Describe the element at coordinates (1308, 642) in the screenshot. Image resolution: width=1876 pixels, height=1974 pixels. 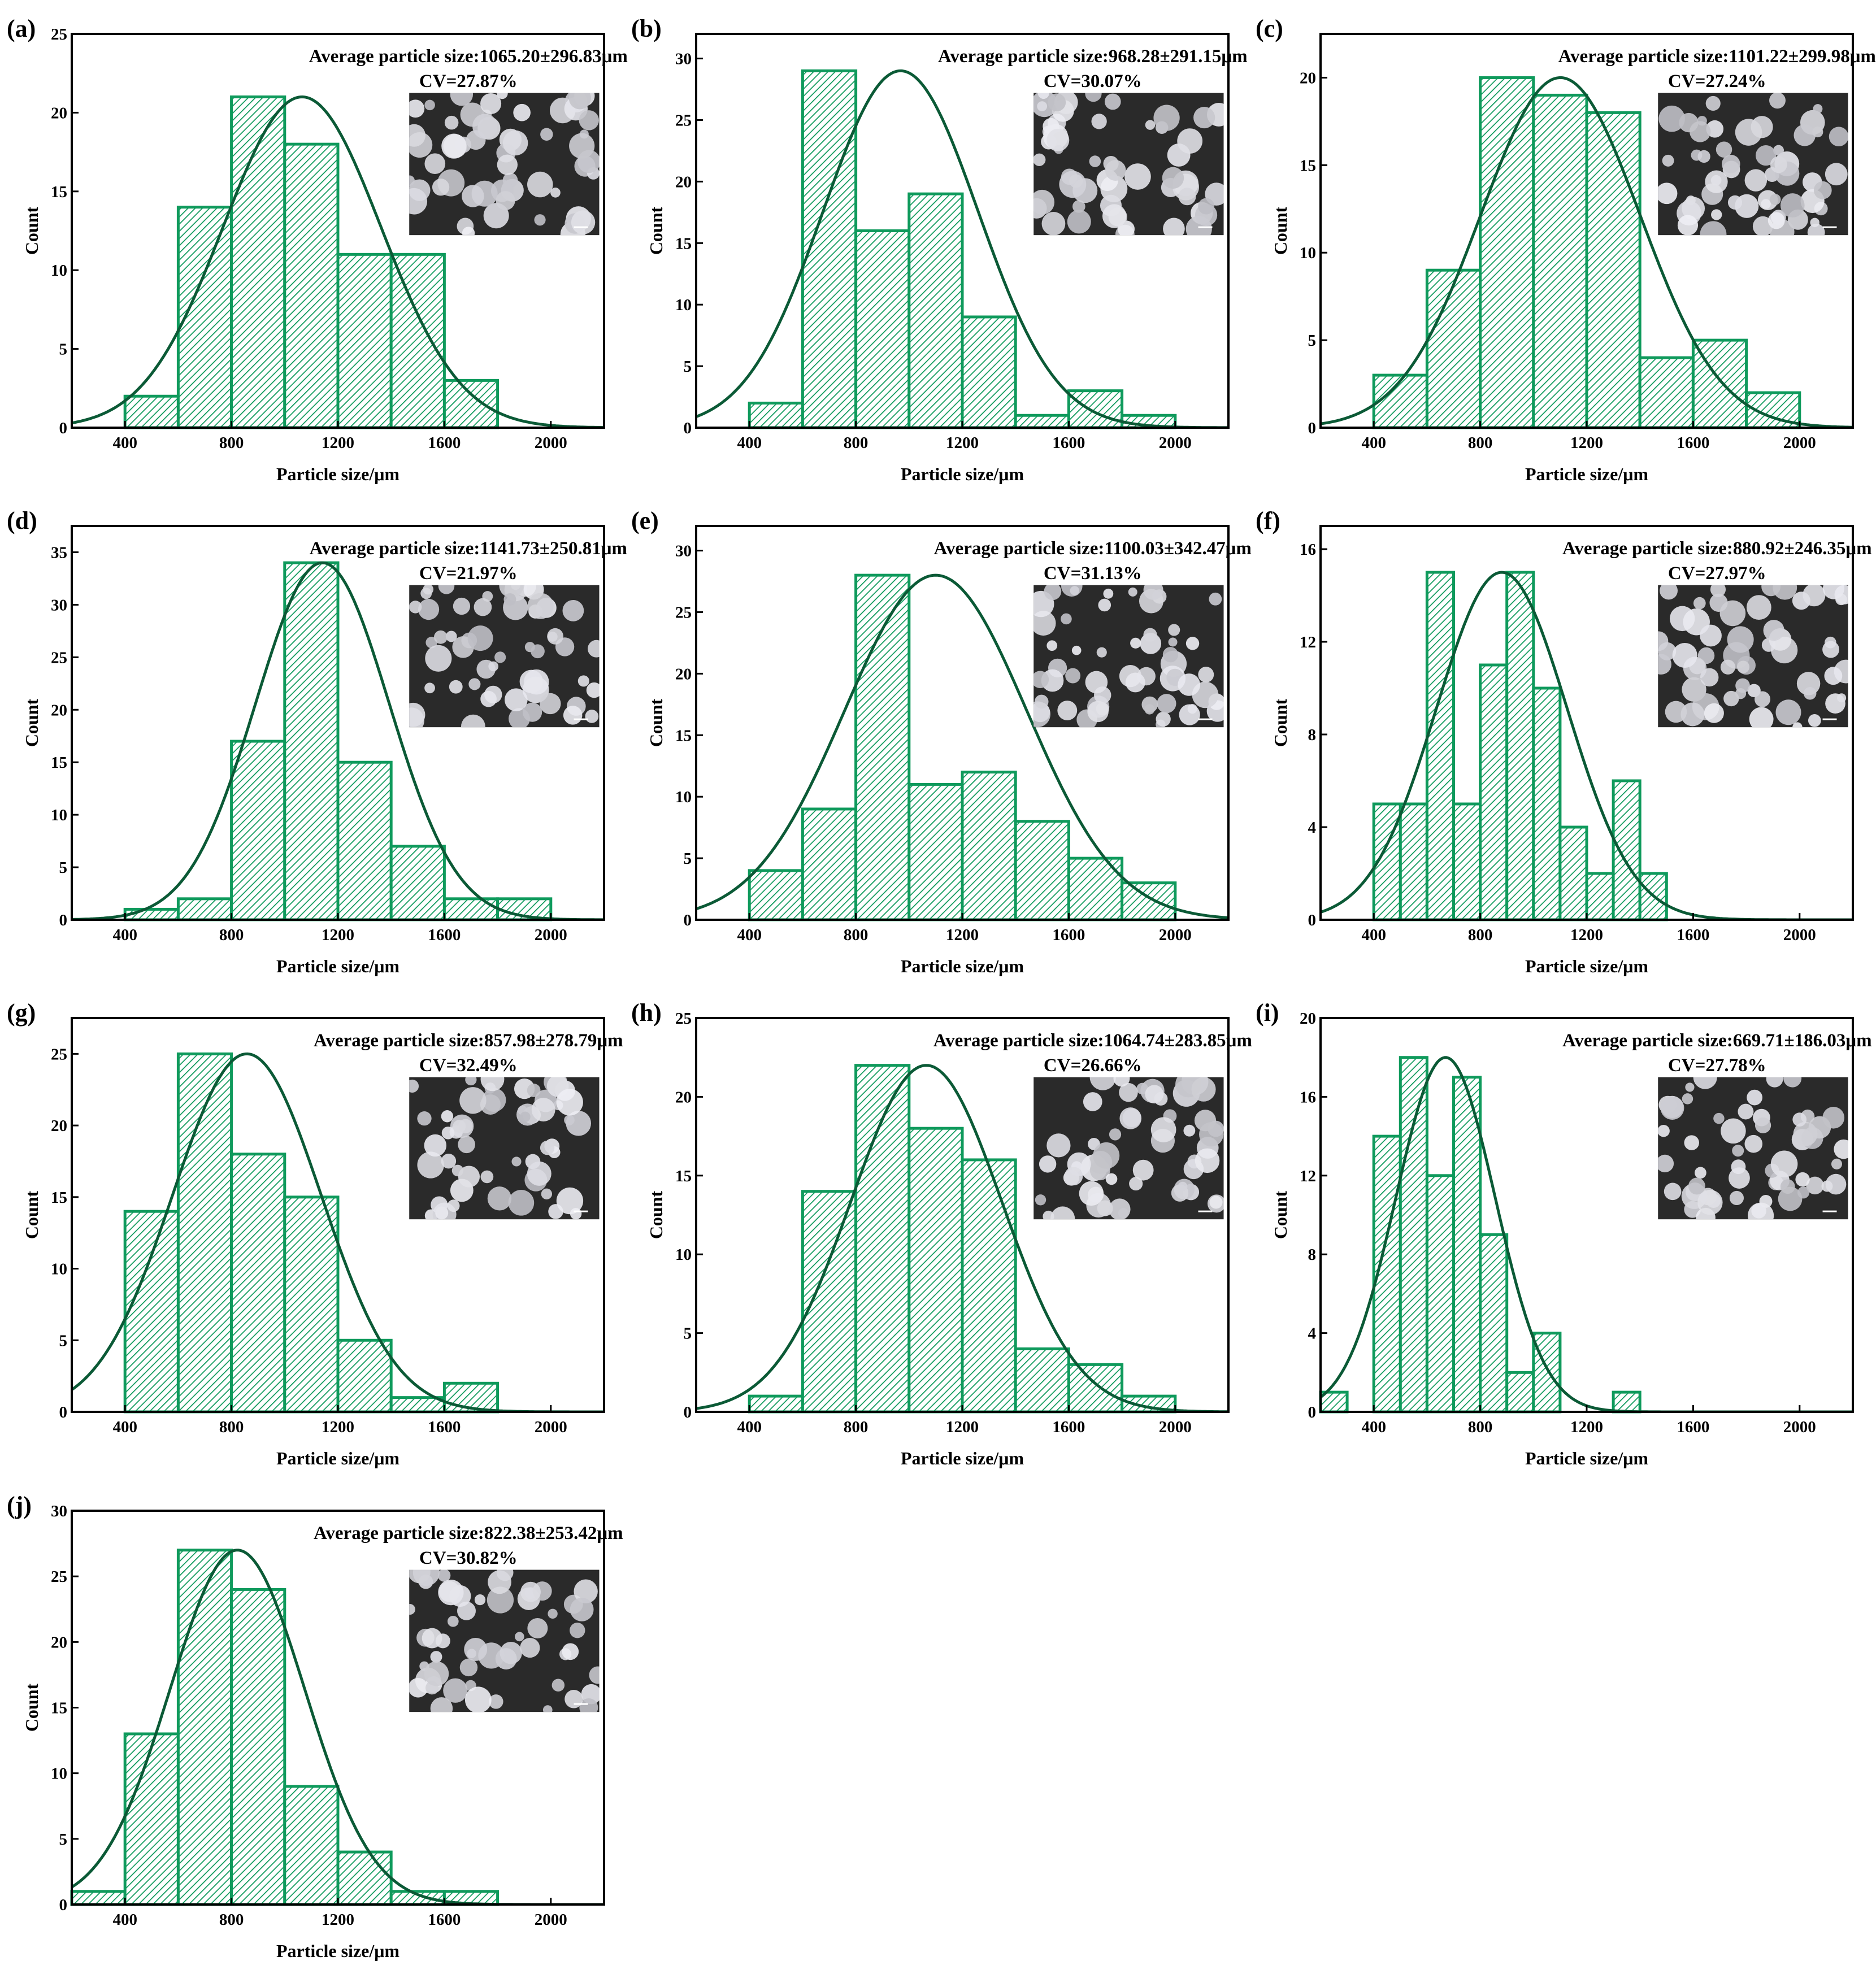
I see `y-tick-label: 12` at that location.